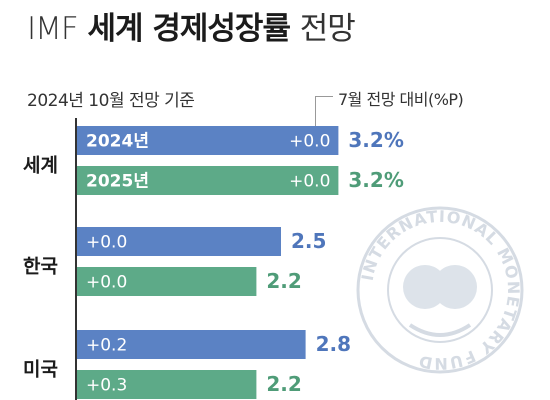  What do you see at coordinates (117, 182) in the screenshot?
I see `bar-year-label: 2025년` at bounding box center [117, 182].